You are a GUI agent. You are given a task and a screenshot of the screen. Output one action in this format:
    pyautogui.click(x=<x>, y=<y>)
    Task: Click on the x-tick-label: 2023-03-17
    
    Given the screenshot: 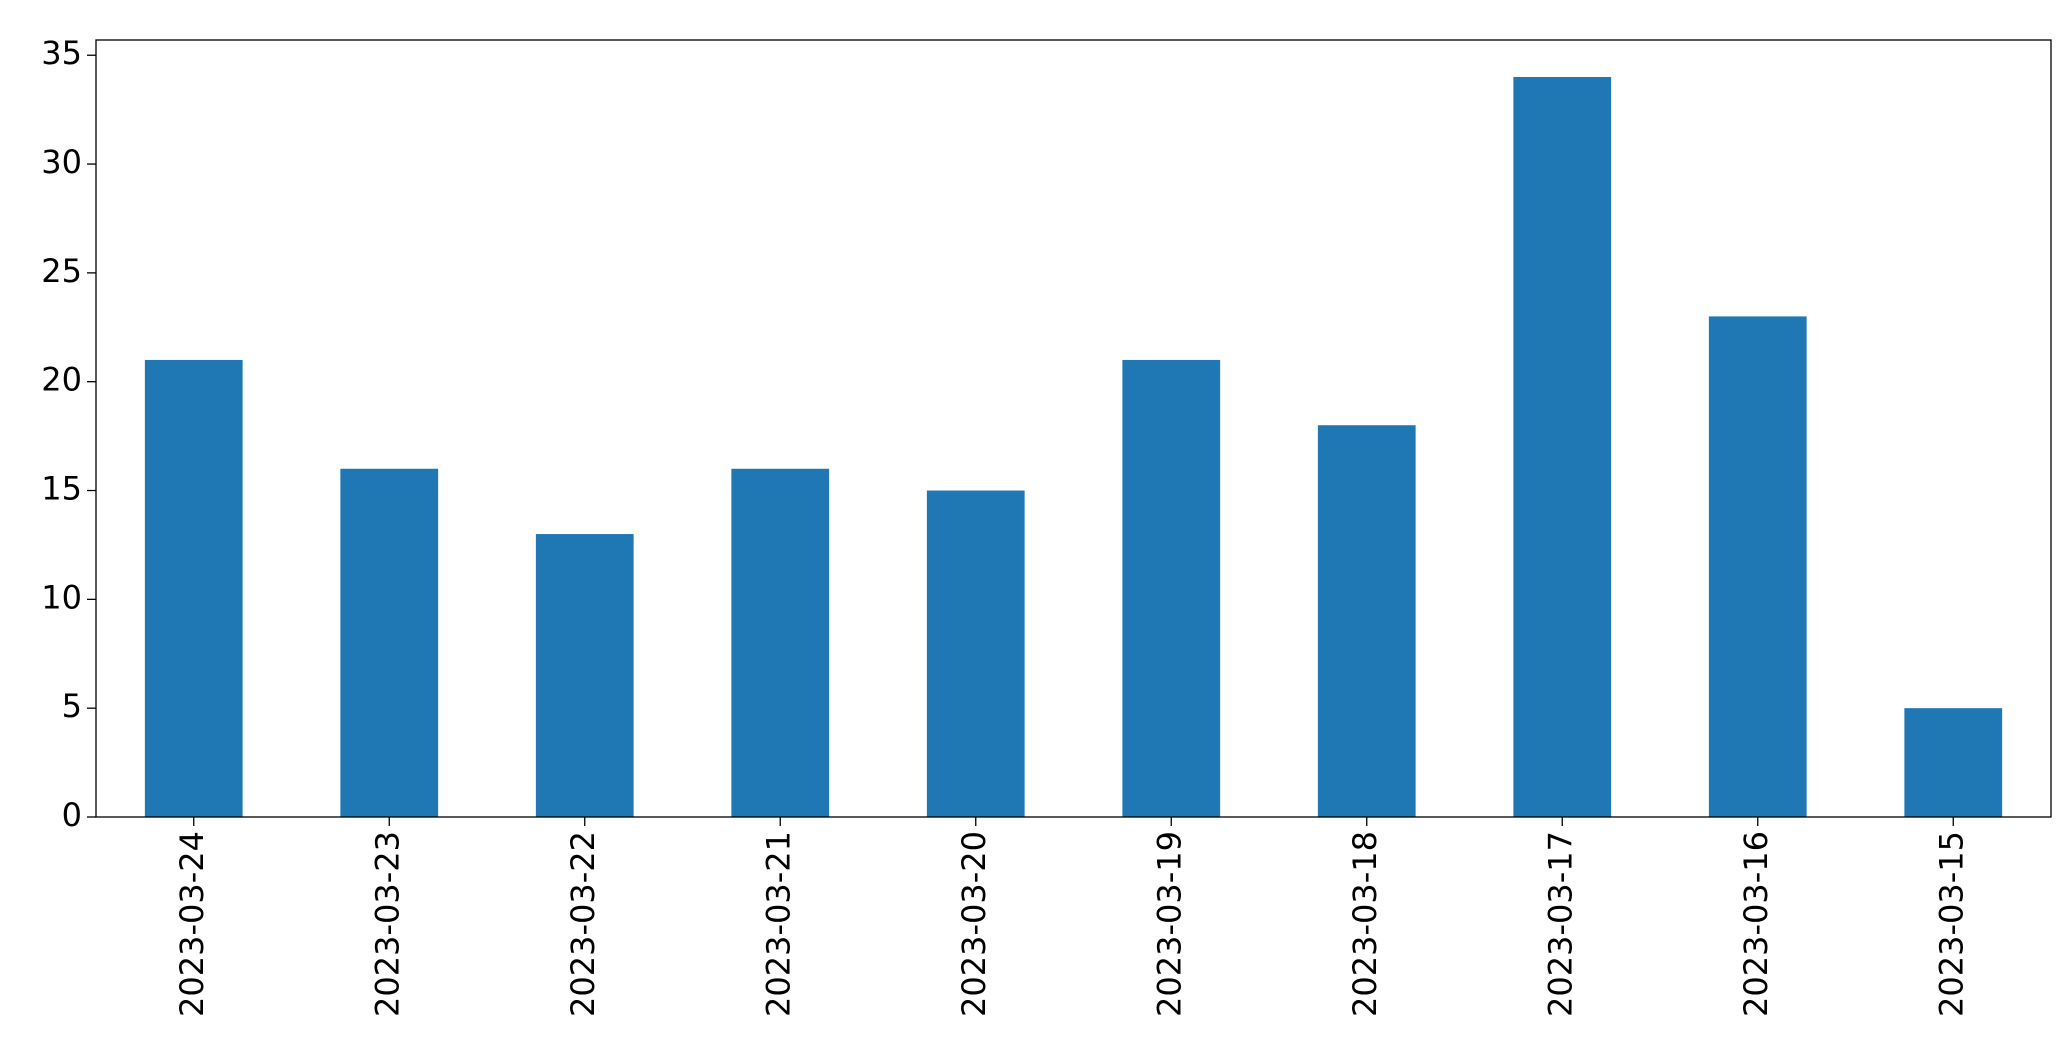 What is the action you would take?
    pyautogui.click(x=1560, y=924)
    